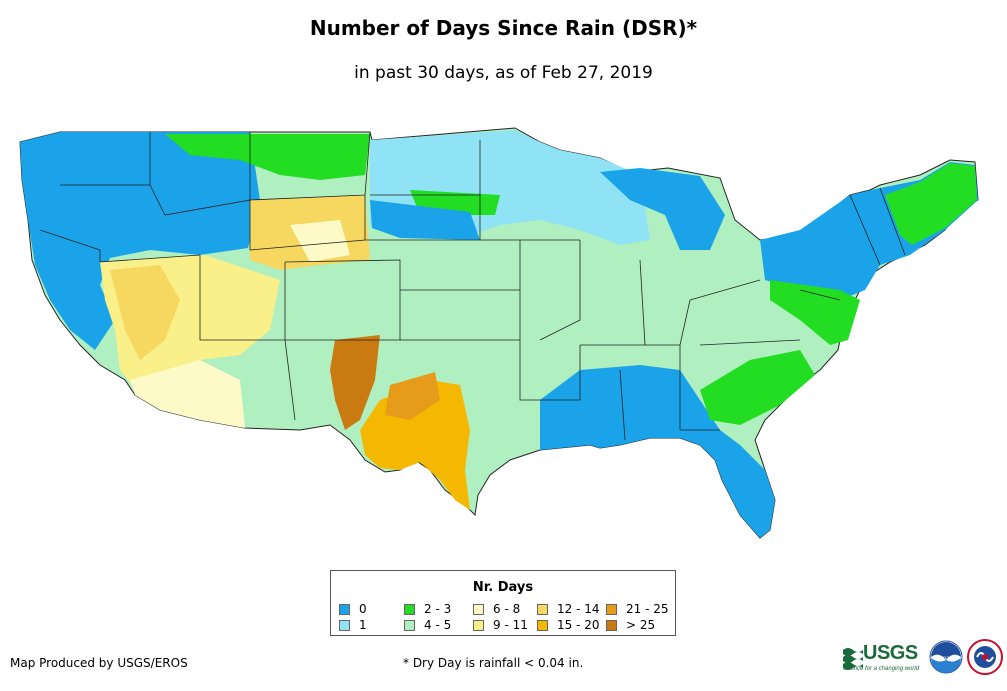  I want to click on region-west-wet, so click(140, 241).